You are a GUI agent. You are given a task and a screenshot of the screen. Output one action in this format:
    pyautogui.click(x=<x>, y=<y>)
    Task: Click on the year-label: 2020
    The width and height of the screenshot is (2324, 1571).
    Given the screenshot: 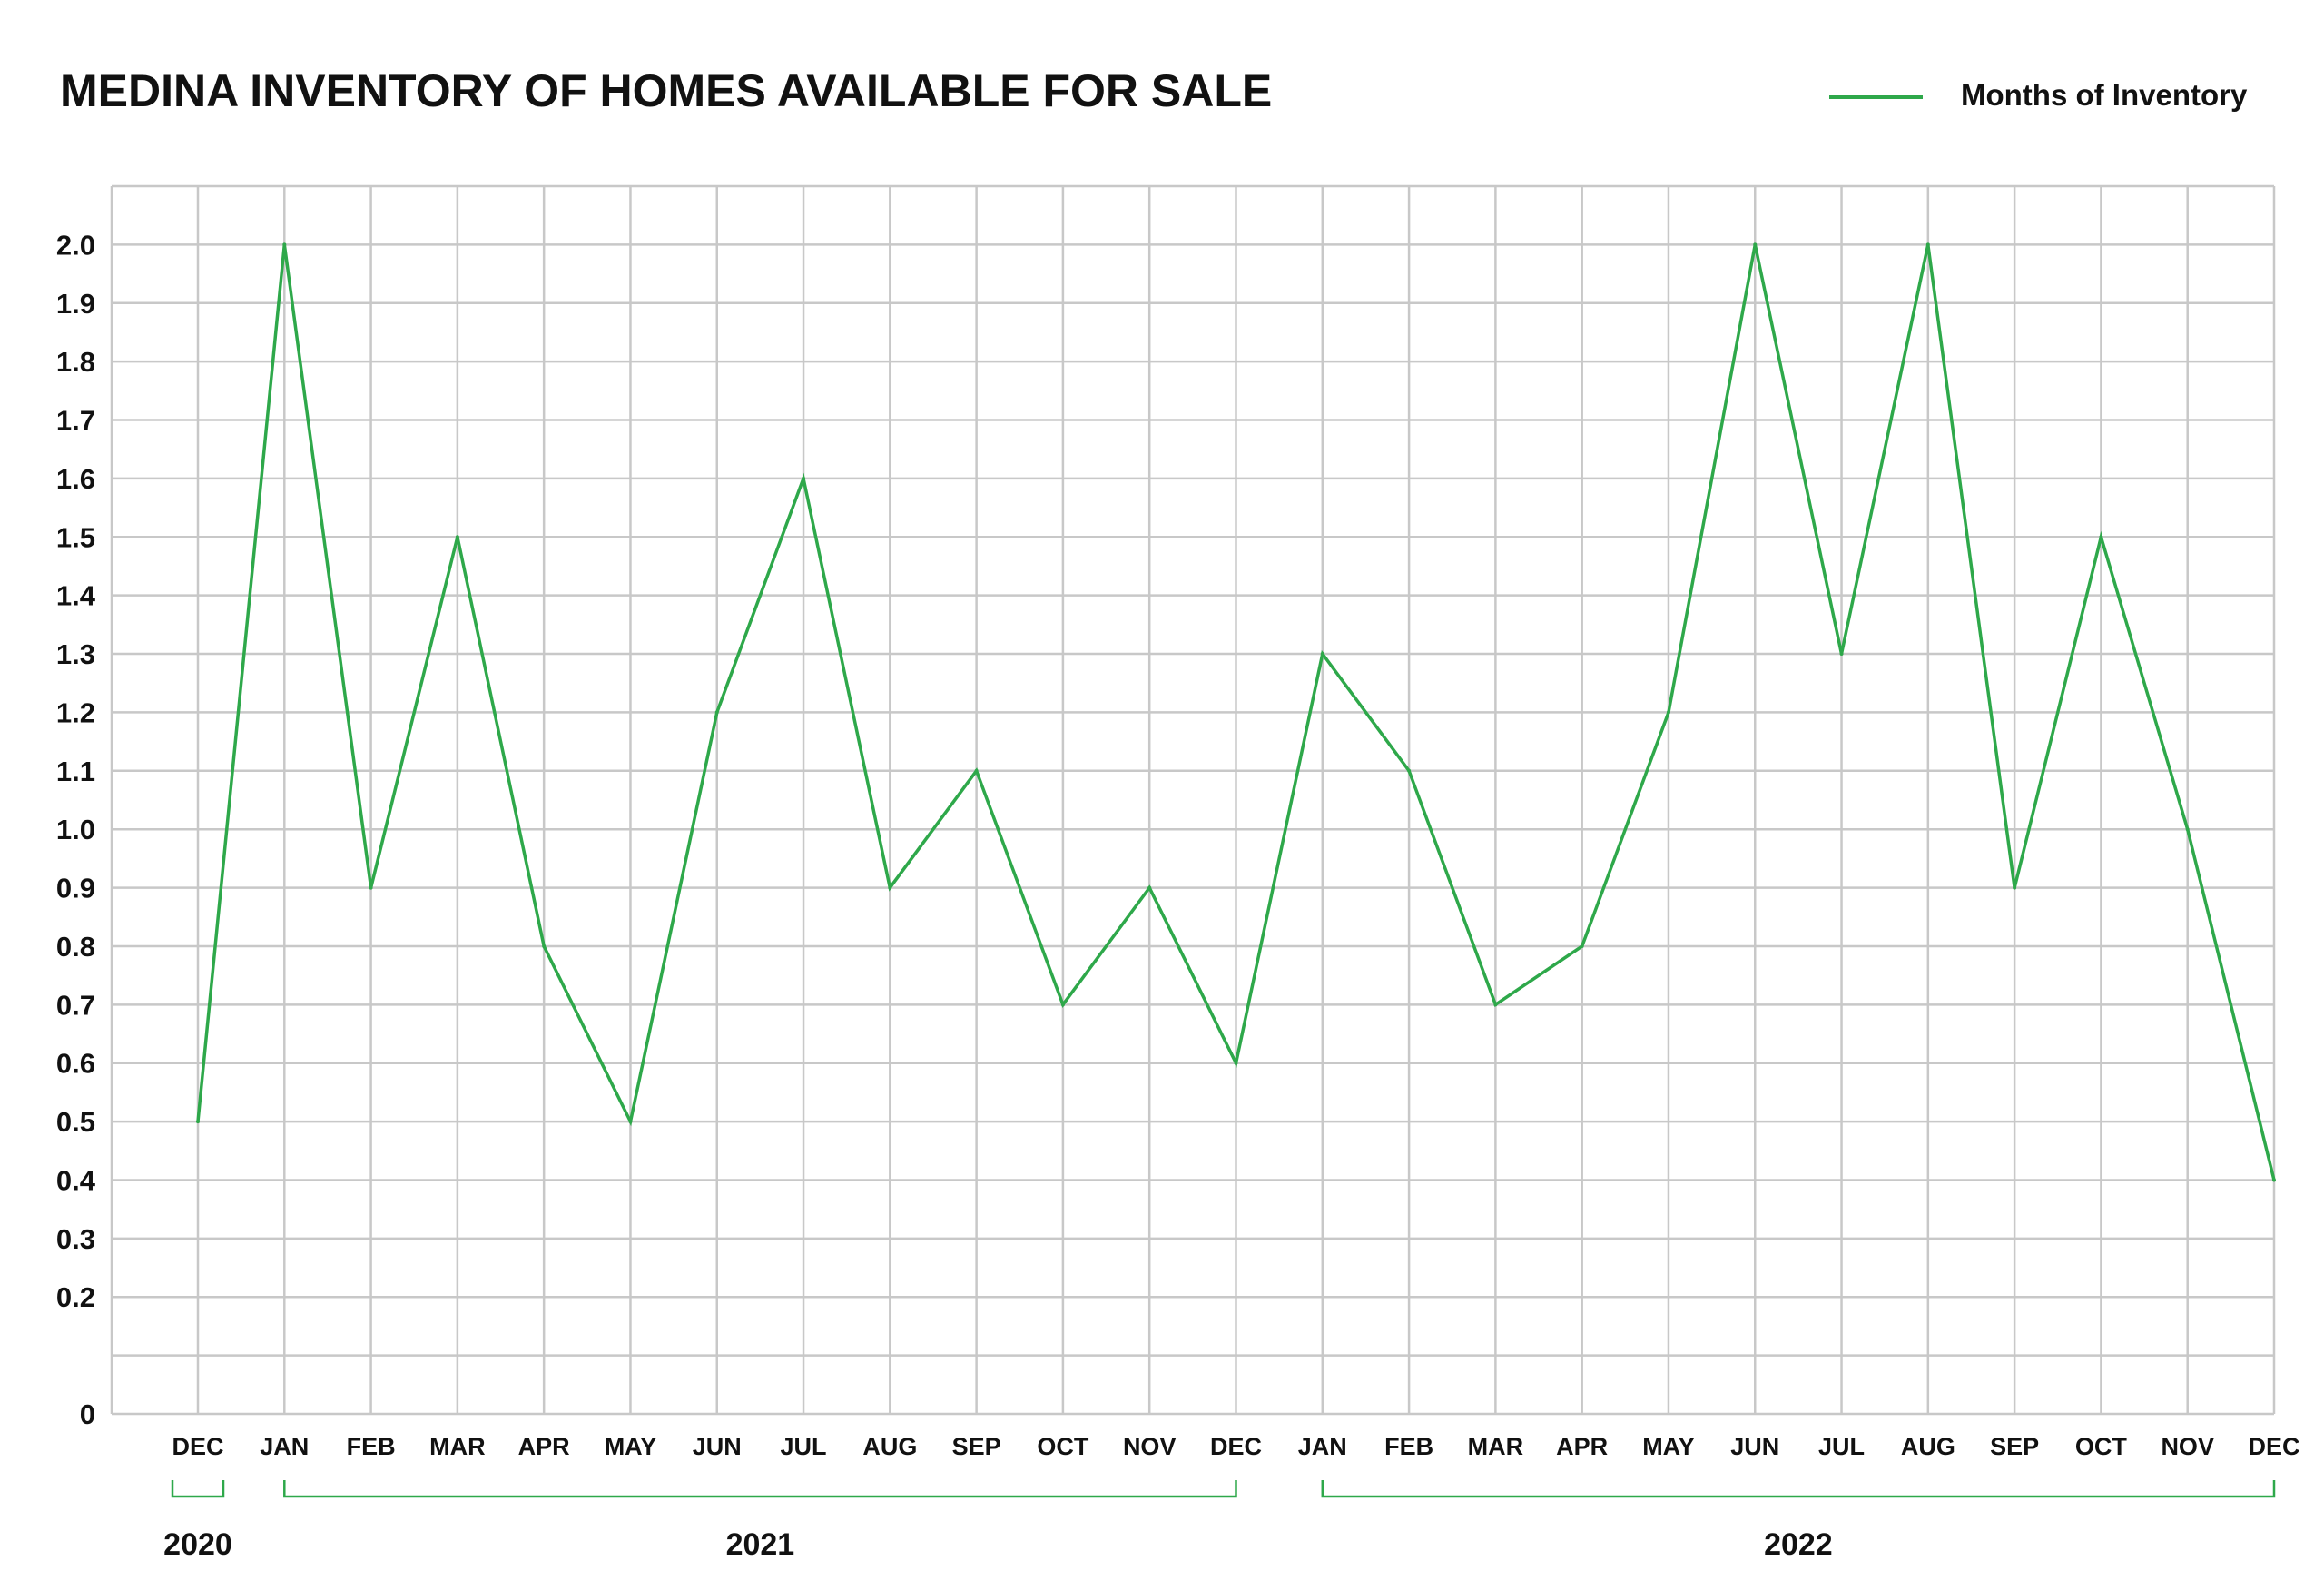 What is the action you would take?
    pyautogui.click(x=197, y=1544)
    